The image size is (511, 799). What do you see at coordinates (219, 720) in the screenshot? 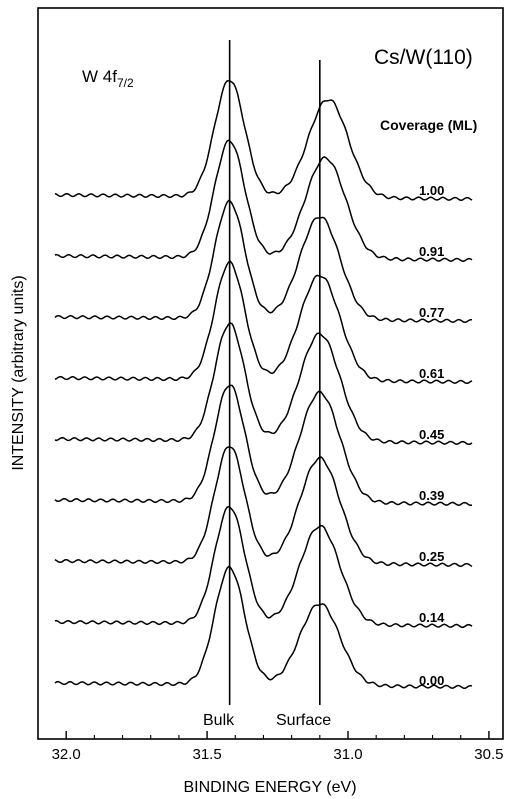
I see `bulk-peak-label: Bulk` at bounding box center [219, 720].